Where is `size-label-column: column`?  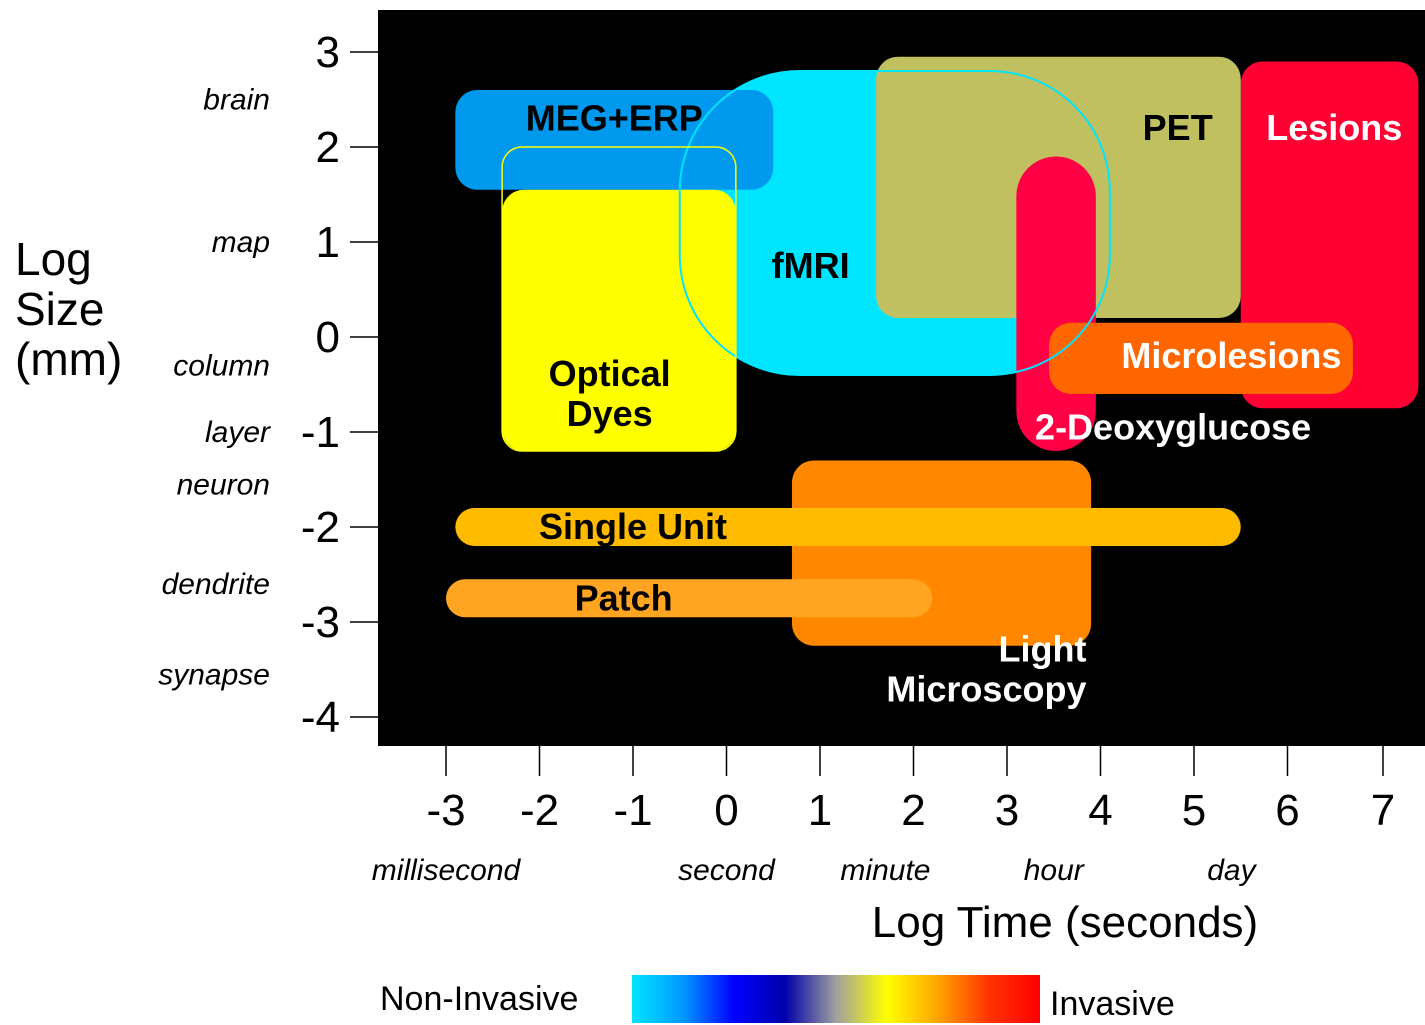
size-label-column: column is located at coordinates (221, 366).